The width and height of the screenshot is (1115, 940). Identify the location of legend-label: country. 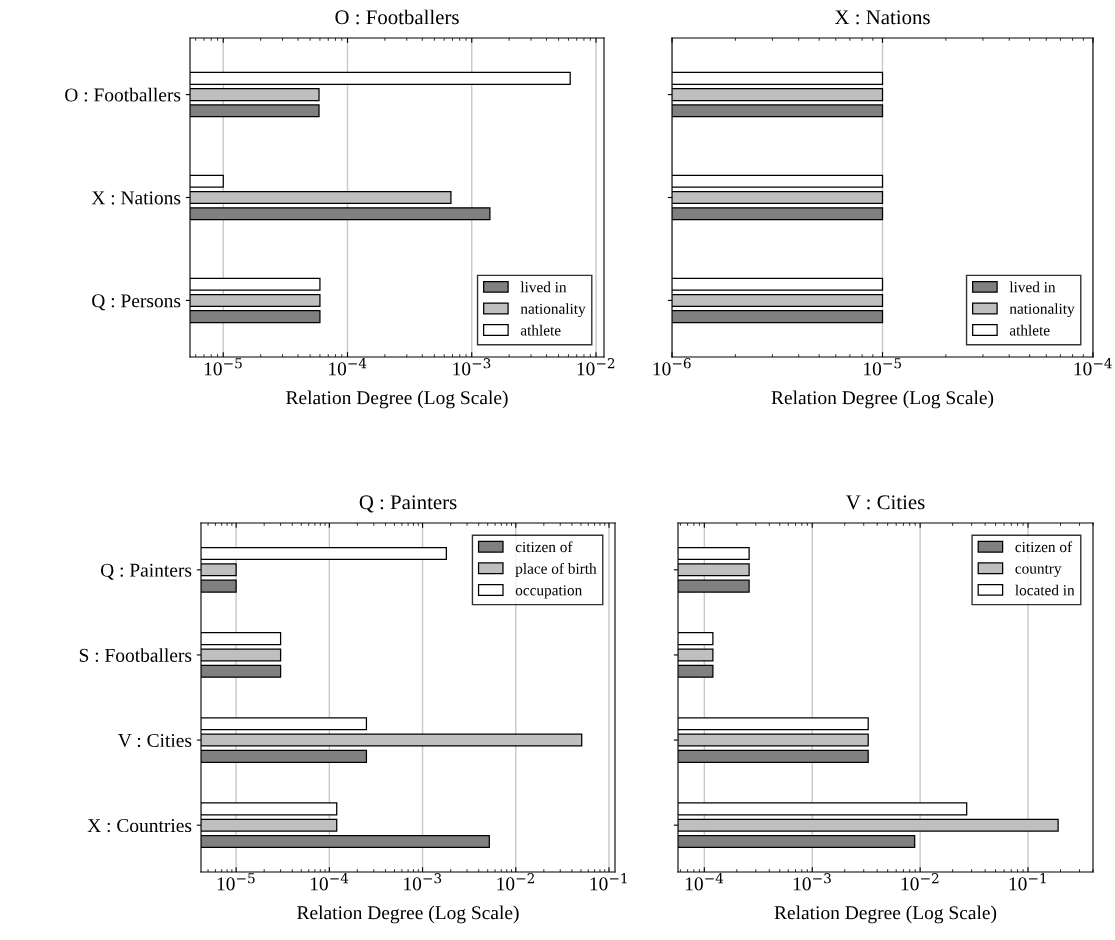
(1038, 571).